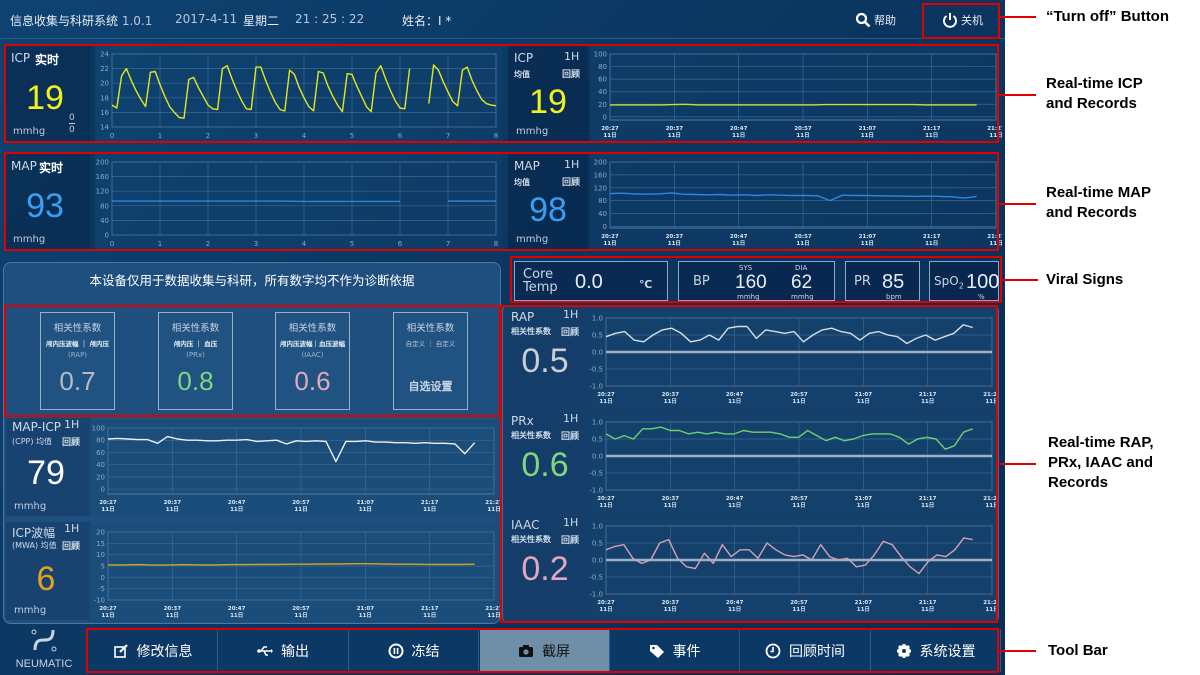  I want to click on correlation-value: 0.8, so click(195, 381).